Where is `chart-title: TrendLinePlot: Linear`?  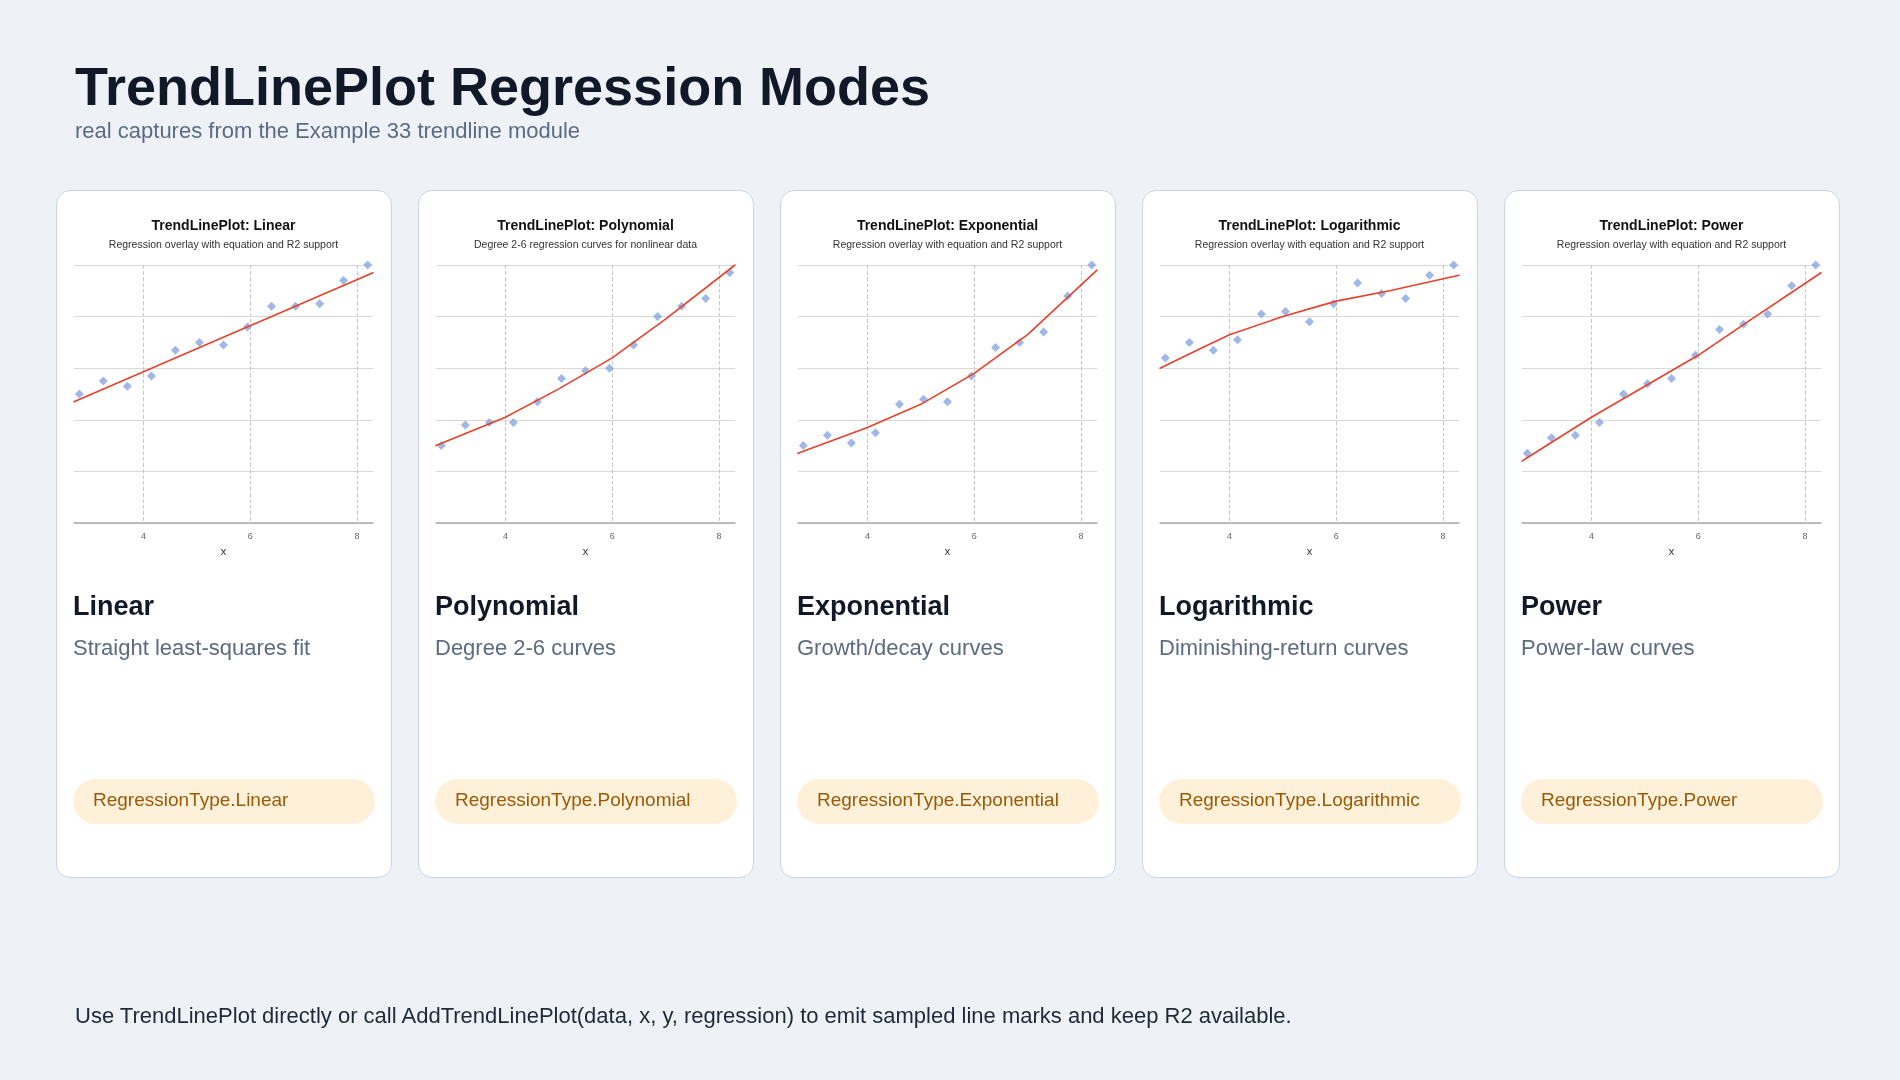 chart-title: TrendLinePlot: Linear is located at coordinates (223, 225).